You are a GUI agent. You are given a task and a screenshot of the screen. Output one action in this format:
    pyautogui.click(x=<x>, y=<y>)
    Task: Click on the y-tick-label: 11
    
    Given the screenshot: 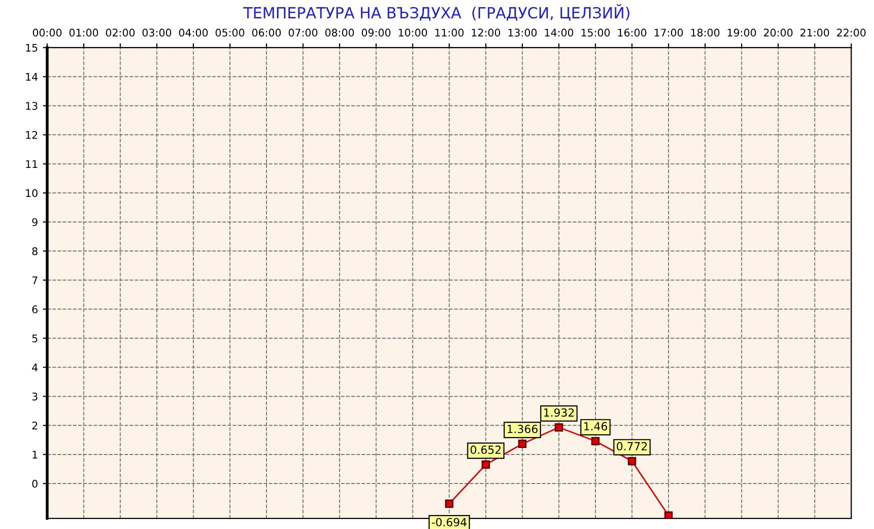 What is the action you would take?
    pyautogui.click(x=32, y=164)
    